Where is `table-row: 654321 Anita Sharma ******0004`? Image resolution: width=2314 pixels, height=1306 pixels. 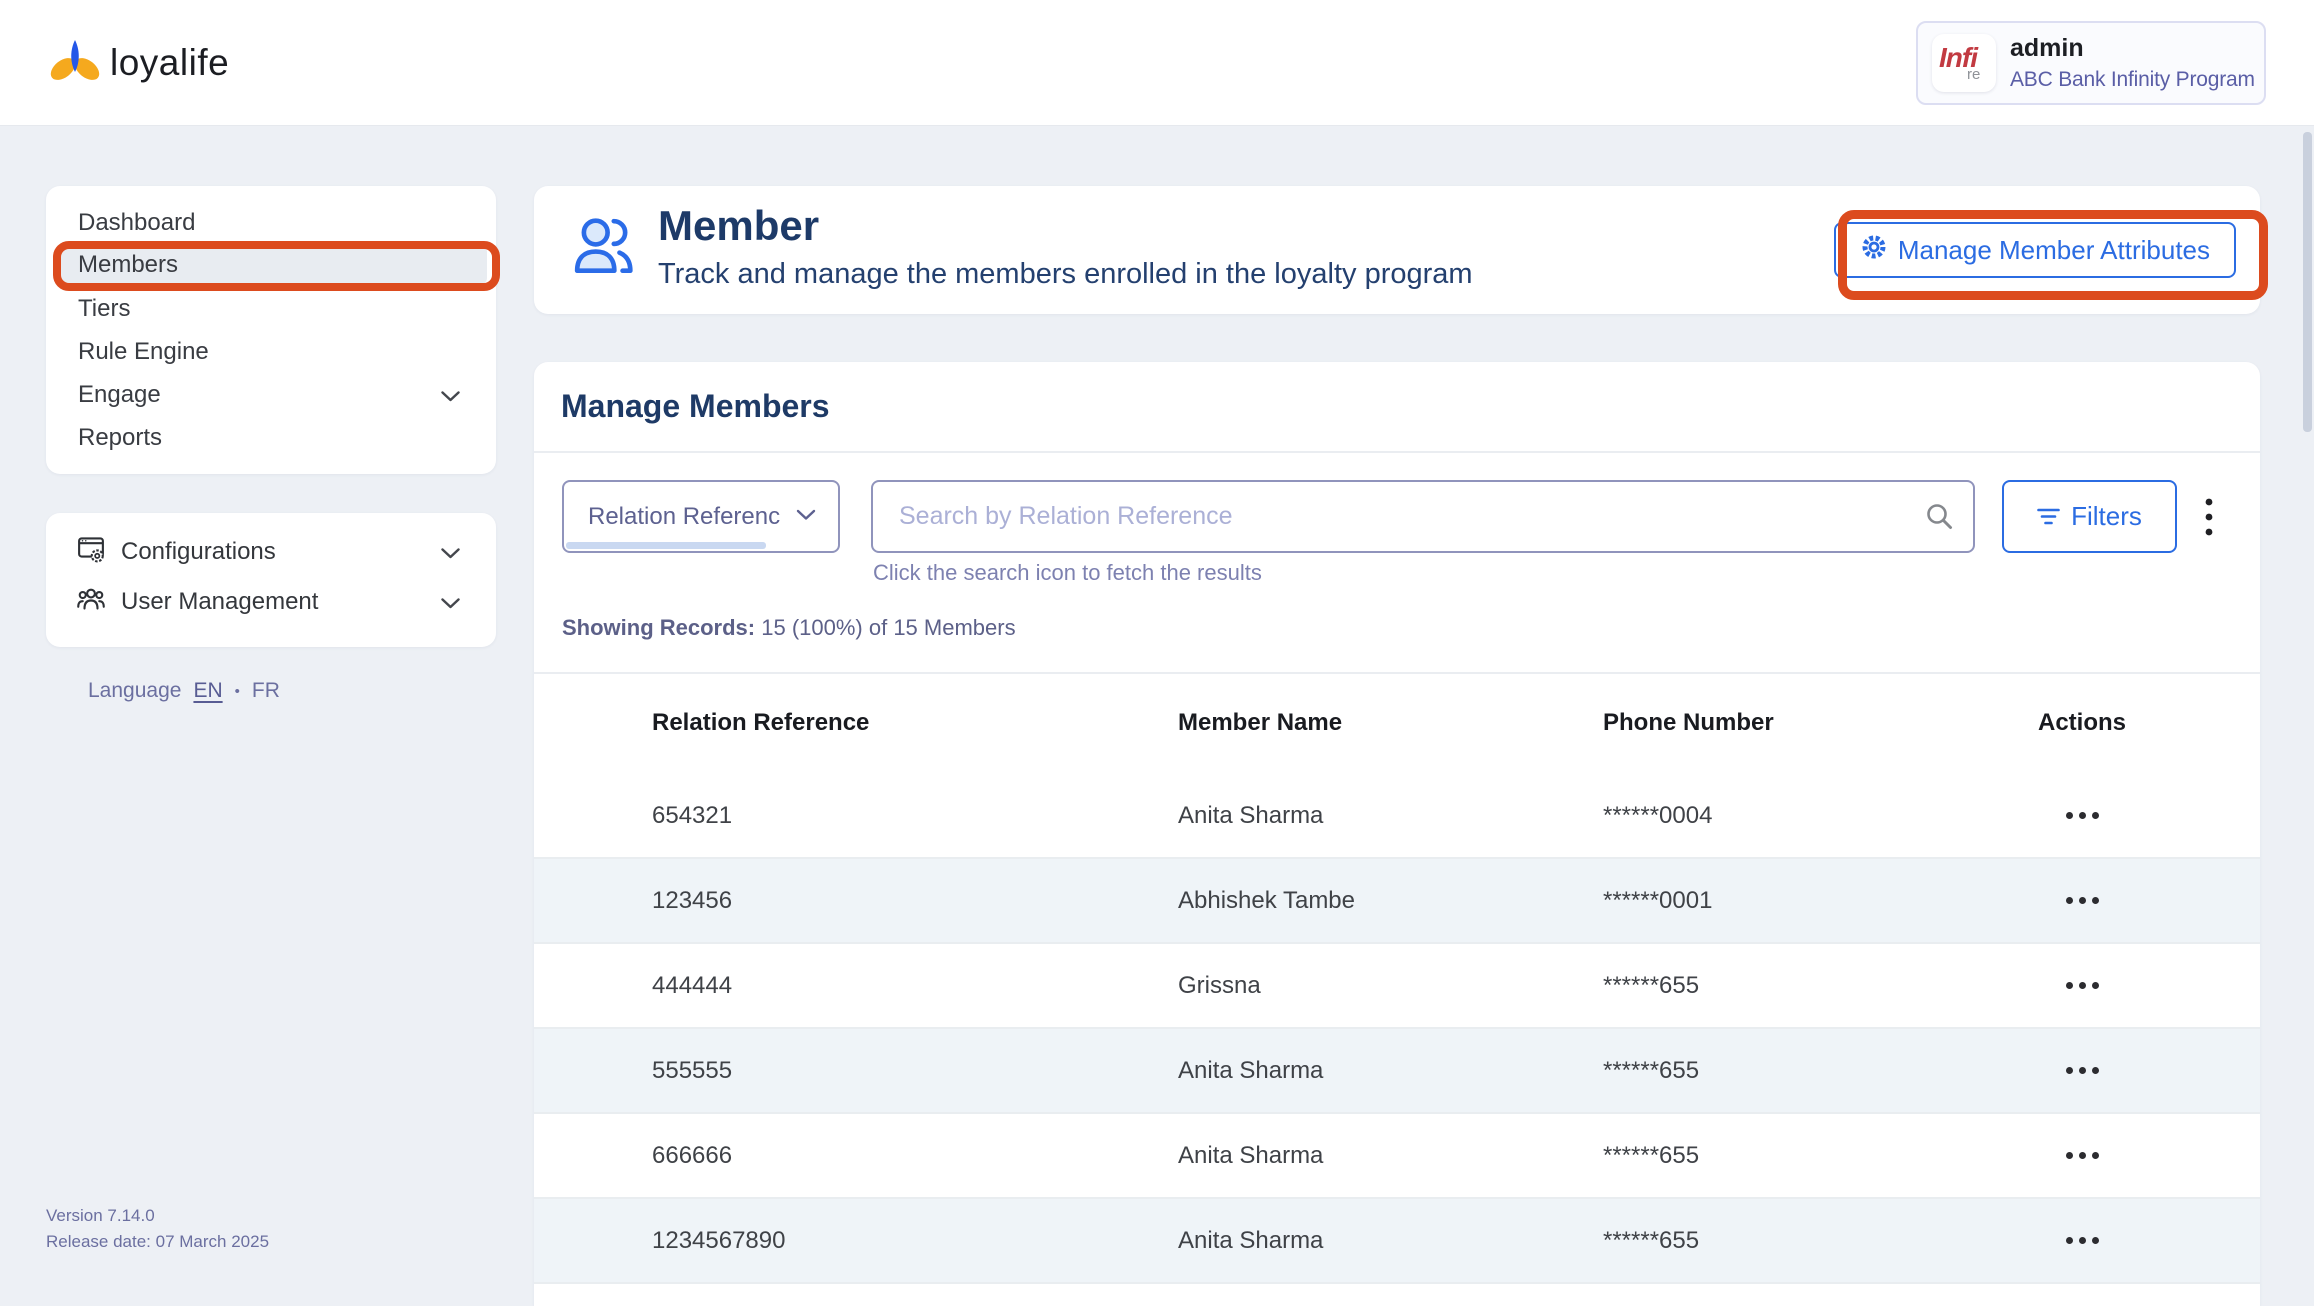 table-row: 654321 Anita Sharma ******0004 is located at coordinates (1397, 816).